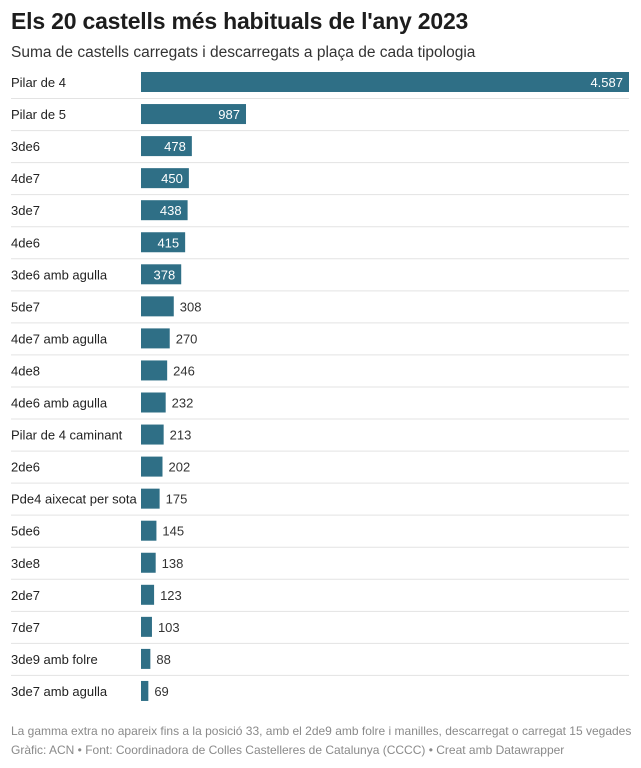 This screenshot has width=641, height=768. What do you see at coordinates (25, 210) in the screenshot?
I see `category-label: 3de7` at bounding box center [25, 210].